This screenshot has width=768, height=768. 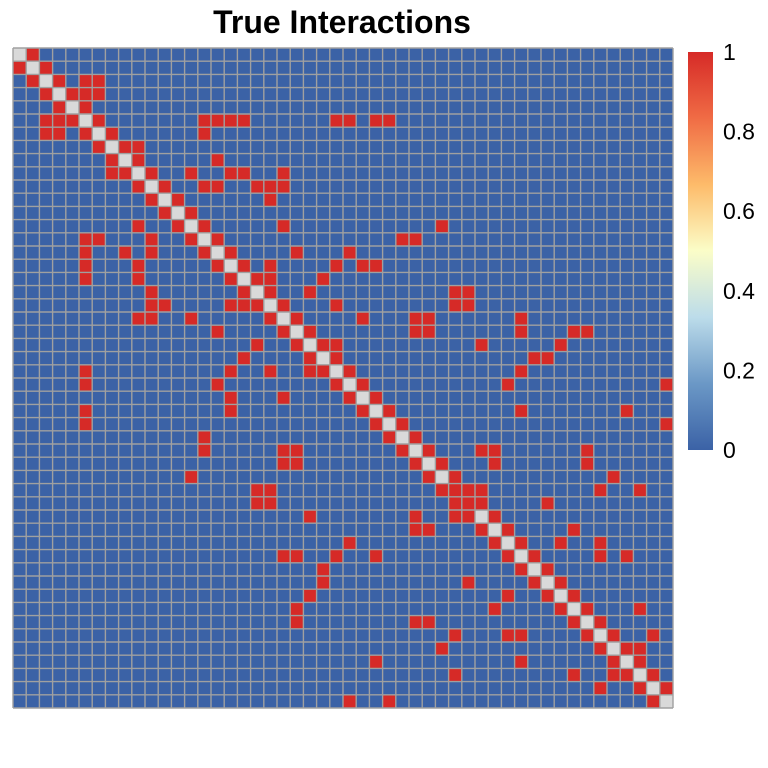 What do you see at coordinates (739, 291) in the screenshot?
I see `color-legend-tick-label: 0.4` at bounding box center [739, 291].